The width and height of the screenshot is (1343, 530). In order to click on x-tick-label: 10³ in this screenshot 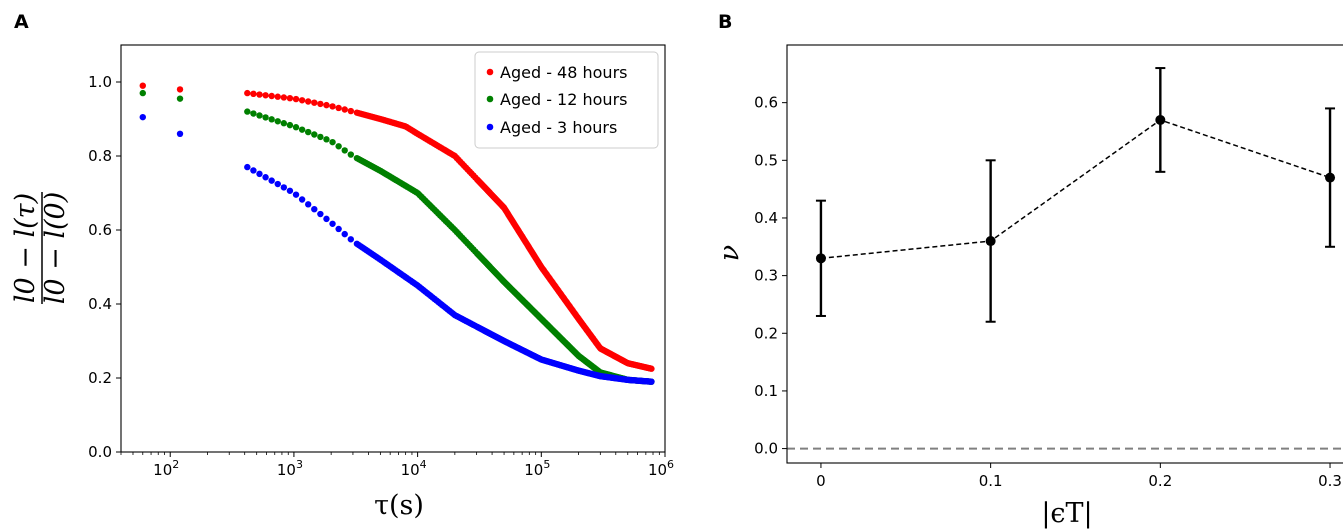, I will do `click(290, 468)`.